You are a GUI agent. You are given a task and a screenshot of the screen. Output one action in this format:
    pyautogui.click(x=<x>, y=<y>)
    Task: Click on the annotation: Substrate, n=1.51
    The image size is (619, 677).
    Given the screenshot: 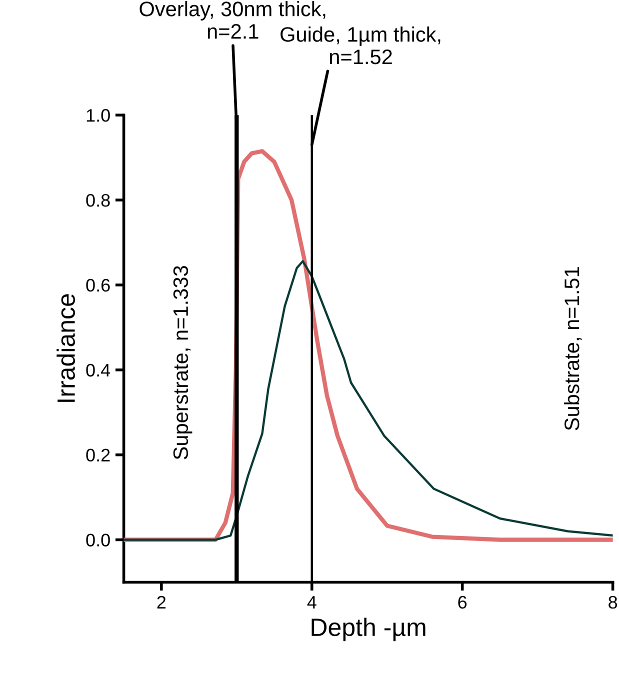 What is the action you would take?
    pyautogui.click(x=573, y=348)
    